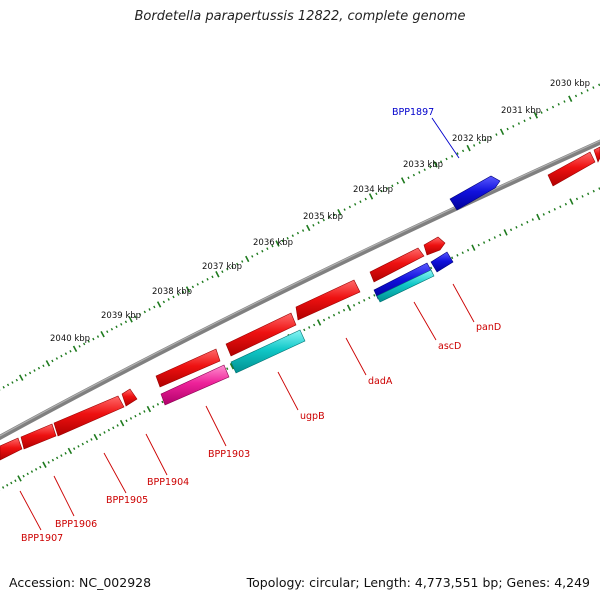  What do you see at coordinates (115, 473) in the screenshot?
I see `leader-bpp1905` at bounding box center [115, 473].